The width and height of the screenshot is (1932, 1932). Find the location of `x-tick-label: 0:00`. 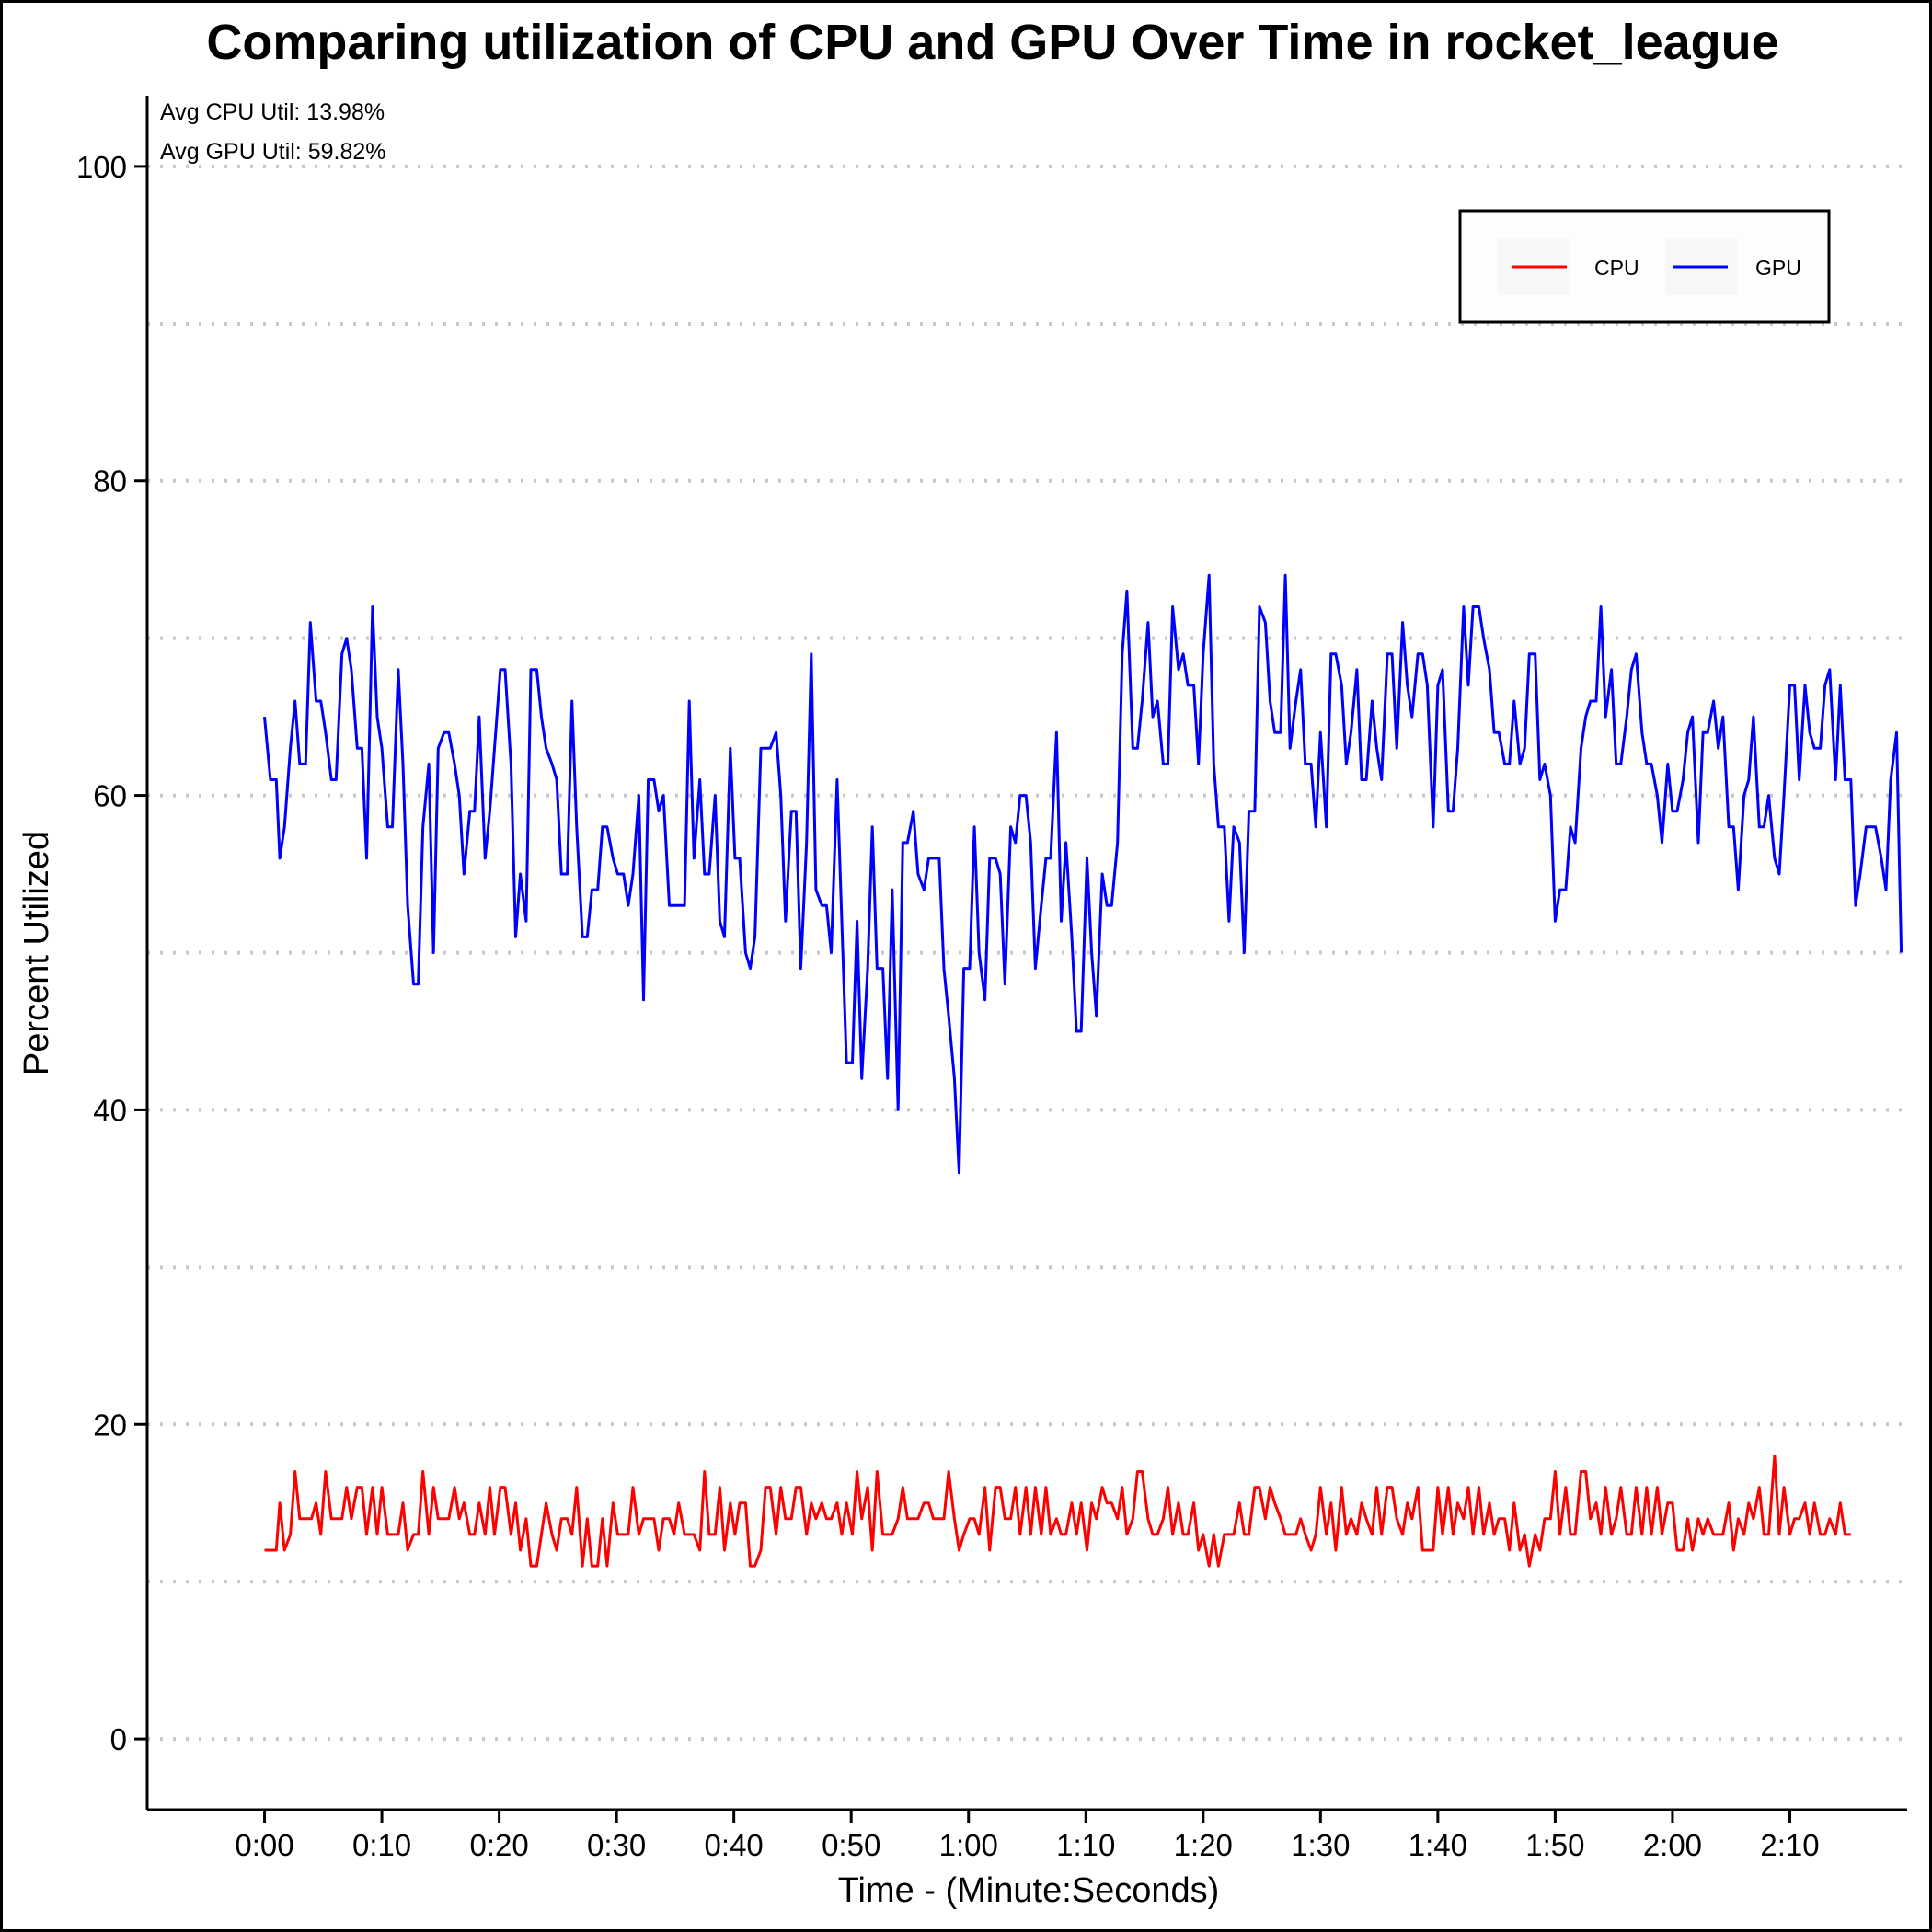

x-tick-label: 0:00 is located at coordinates (264, 1845).